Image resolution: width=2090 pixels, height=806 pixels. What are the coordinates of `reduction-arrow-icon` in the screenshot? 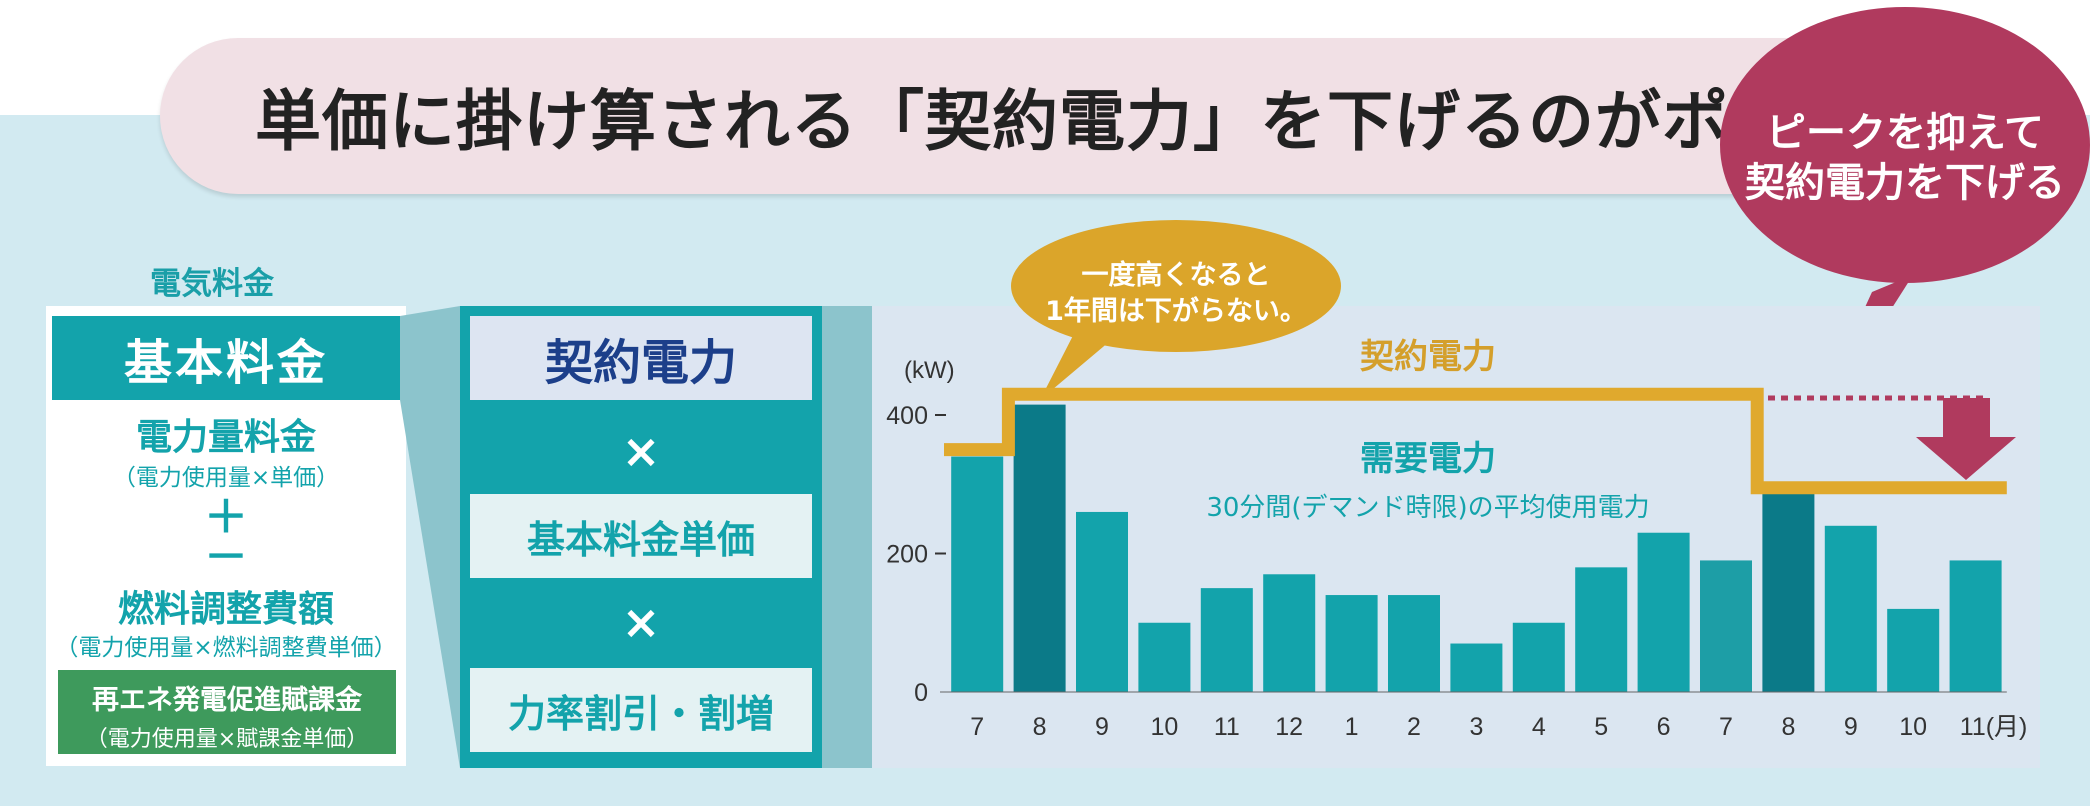 It's located at (1966, 439).